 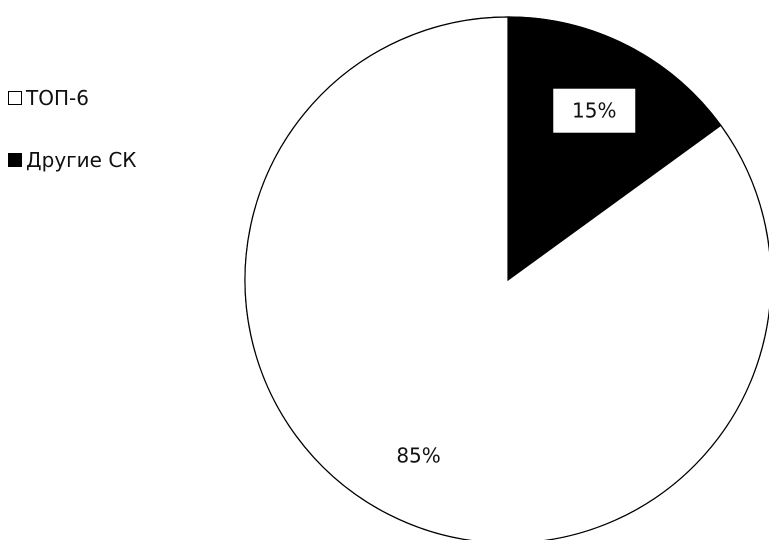 I want to click on legend-label-top6: ТОП-6, so click(x=57, y=98).